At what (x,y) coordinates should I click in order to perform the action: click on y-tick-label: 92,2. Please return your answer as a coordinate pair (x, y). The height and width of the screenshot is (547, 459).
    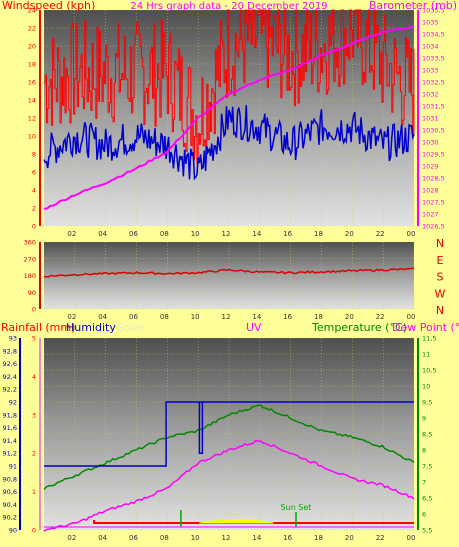
    Looking at the image, I should click on (10, 390).